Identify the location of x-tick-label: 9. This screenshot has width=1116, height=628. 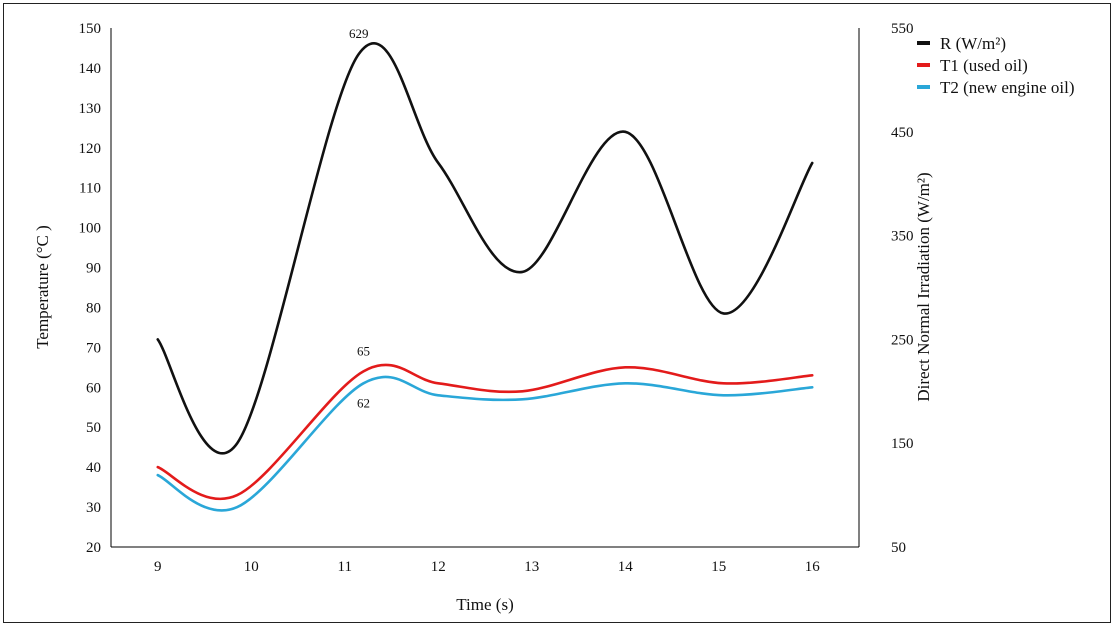
(158, 567).